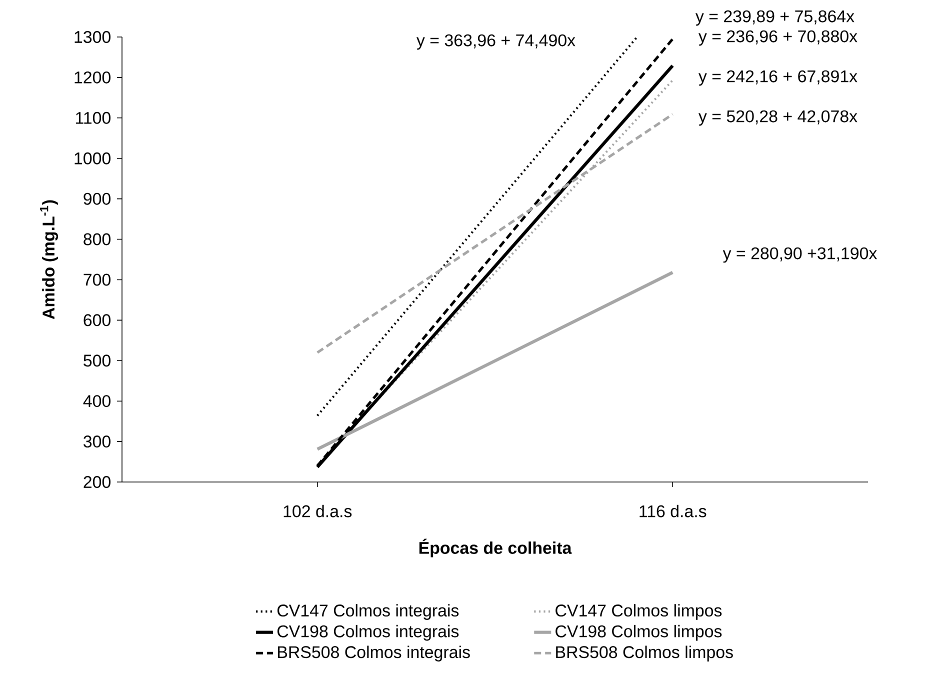 The image size is (927, 693). Describe the element at coordinates (92, 158) in the screenshot. I see `y-tick-label: 1000` at that location.